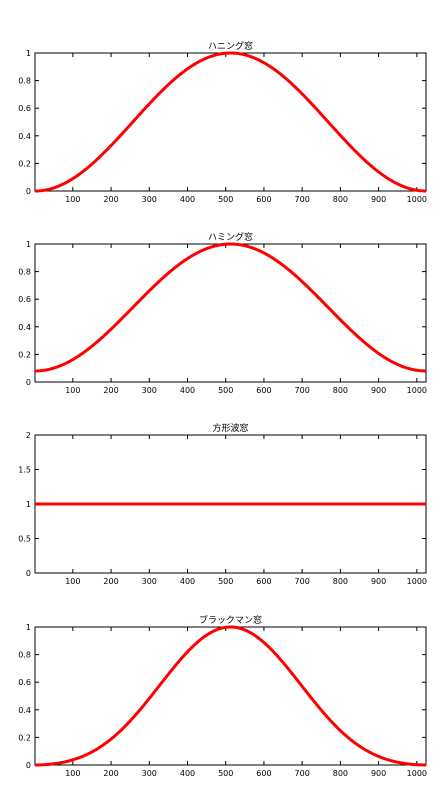 This screenshot has height=807, width=448. Describe the element at coordinates (24, 470) in the screenshot. I see `y-tick-label: 1.5` at that location.